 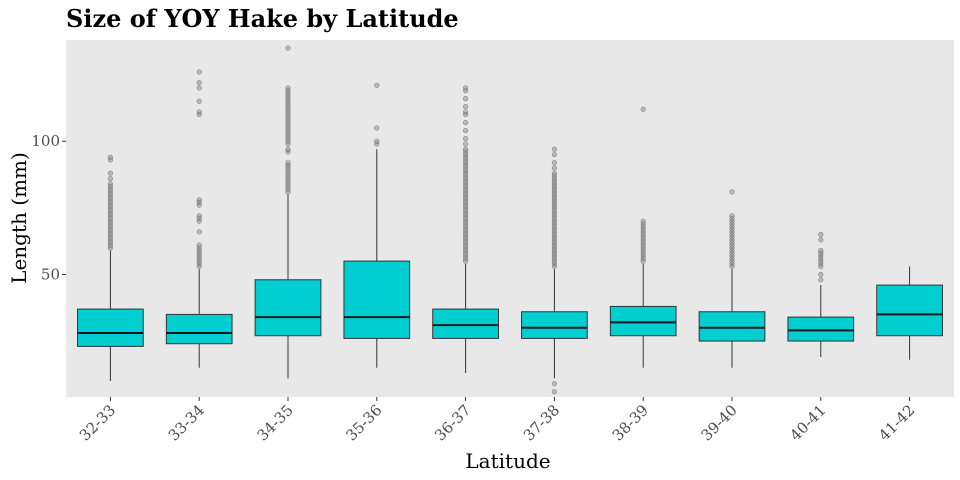 What do you see at coordinates (363, 422) in the screenshot?
I see `x-tick-label: 35-36` at bounding box center [363, 422].